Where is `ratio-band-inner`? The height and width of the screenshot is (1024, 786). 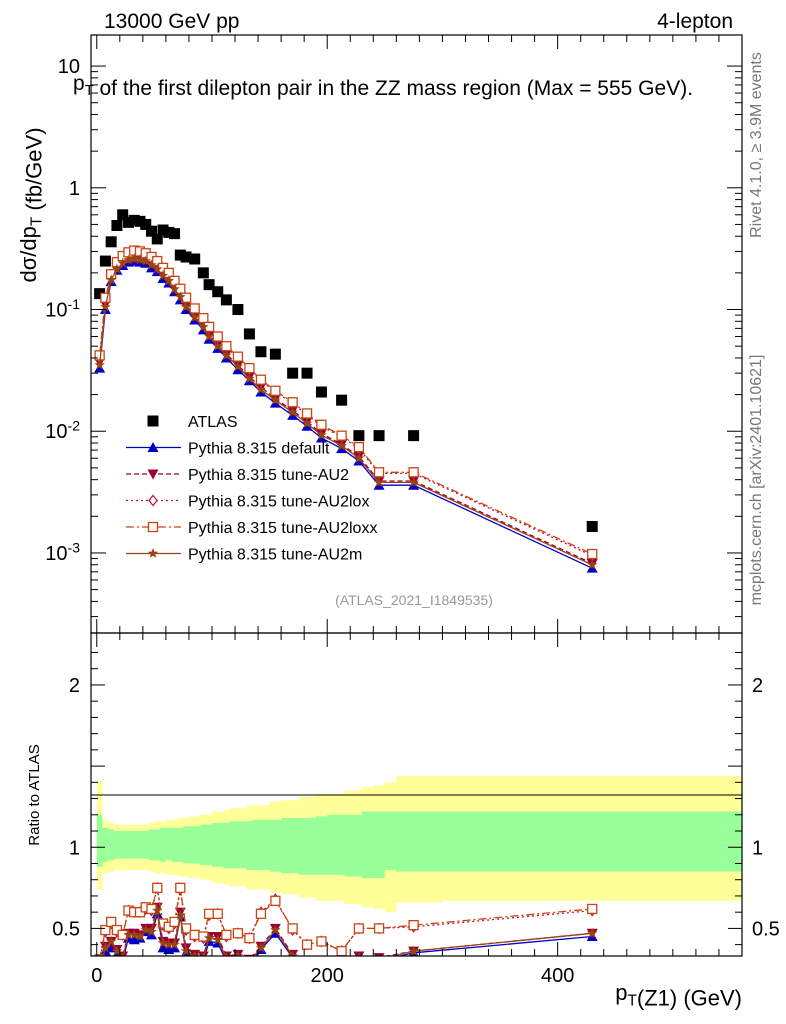 ratio-band-inner is located at coordinates (419, 845).